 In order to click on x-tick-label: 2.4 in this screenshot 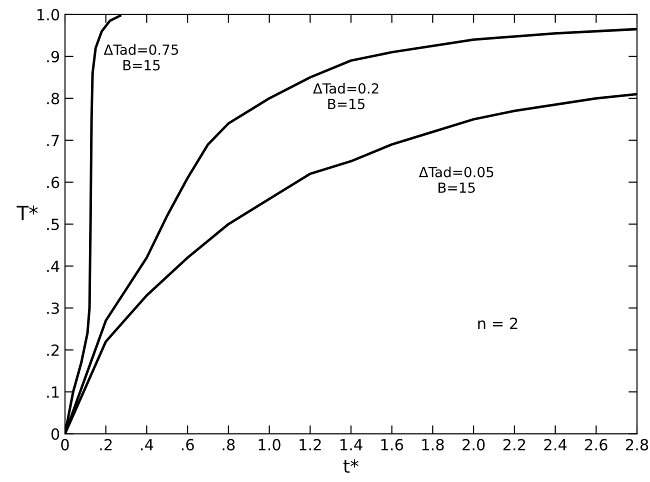, I will do `click(555, 444)`.